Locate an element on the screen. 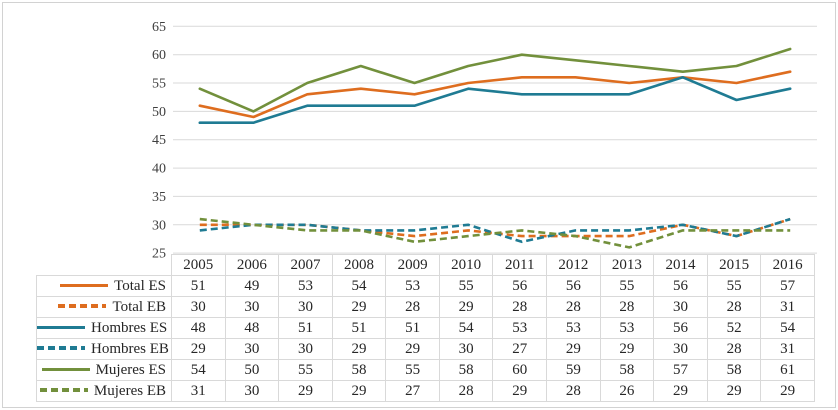 The height and width of the screenshot is (410, 838). year-header-cell: 2011 is located at coordinates (520, 265).